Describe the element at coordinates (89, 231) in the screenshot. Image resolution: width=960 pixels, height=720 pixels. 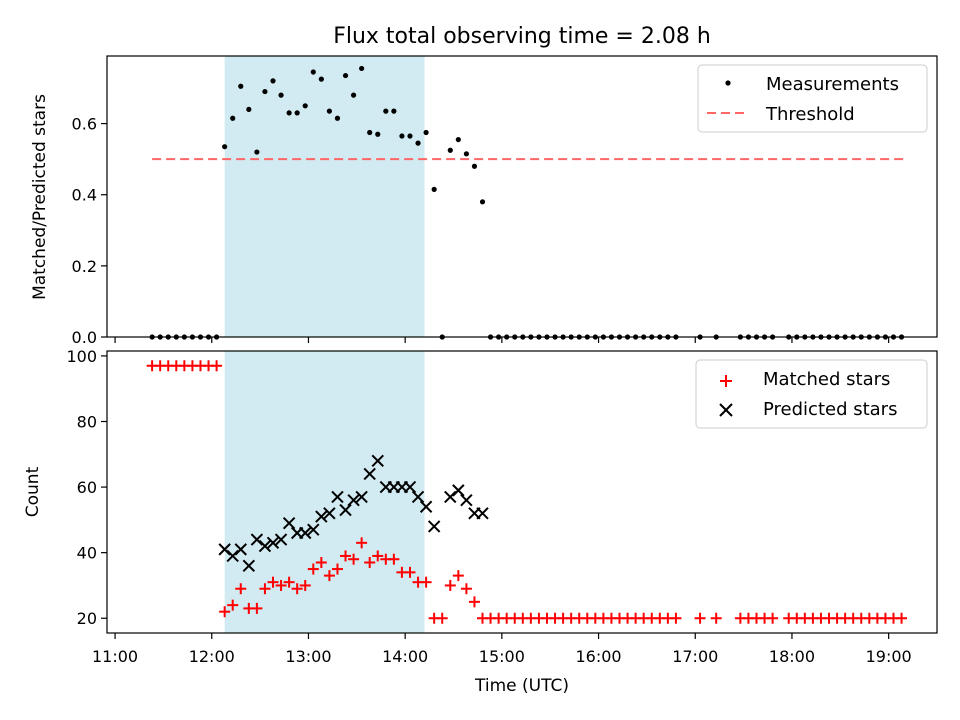
I see `top-y-ticks: 0.0 0.2 0.4 0.6` at that location.